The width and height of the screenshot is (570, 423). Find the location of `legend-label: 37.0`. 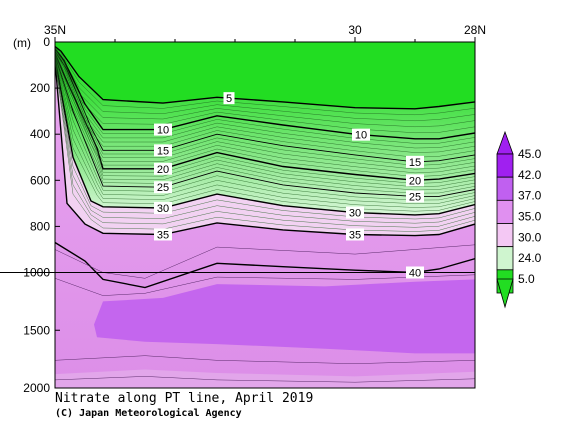

legend-label: 37.0 is located at coordinates (530, 196).